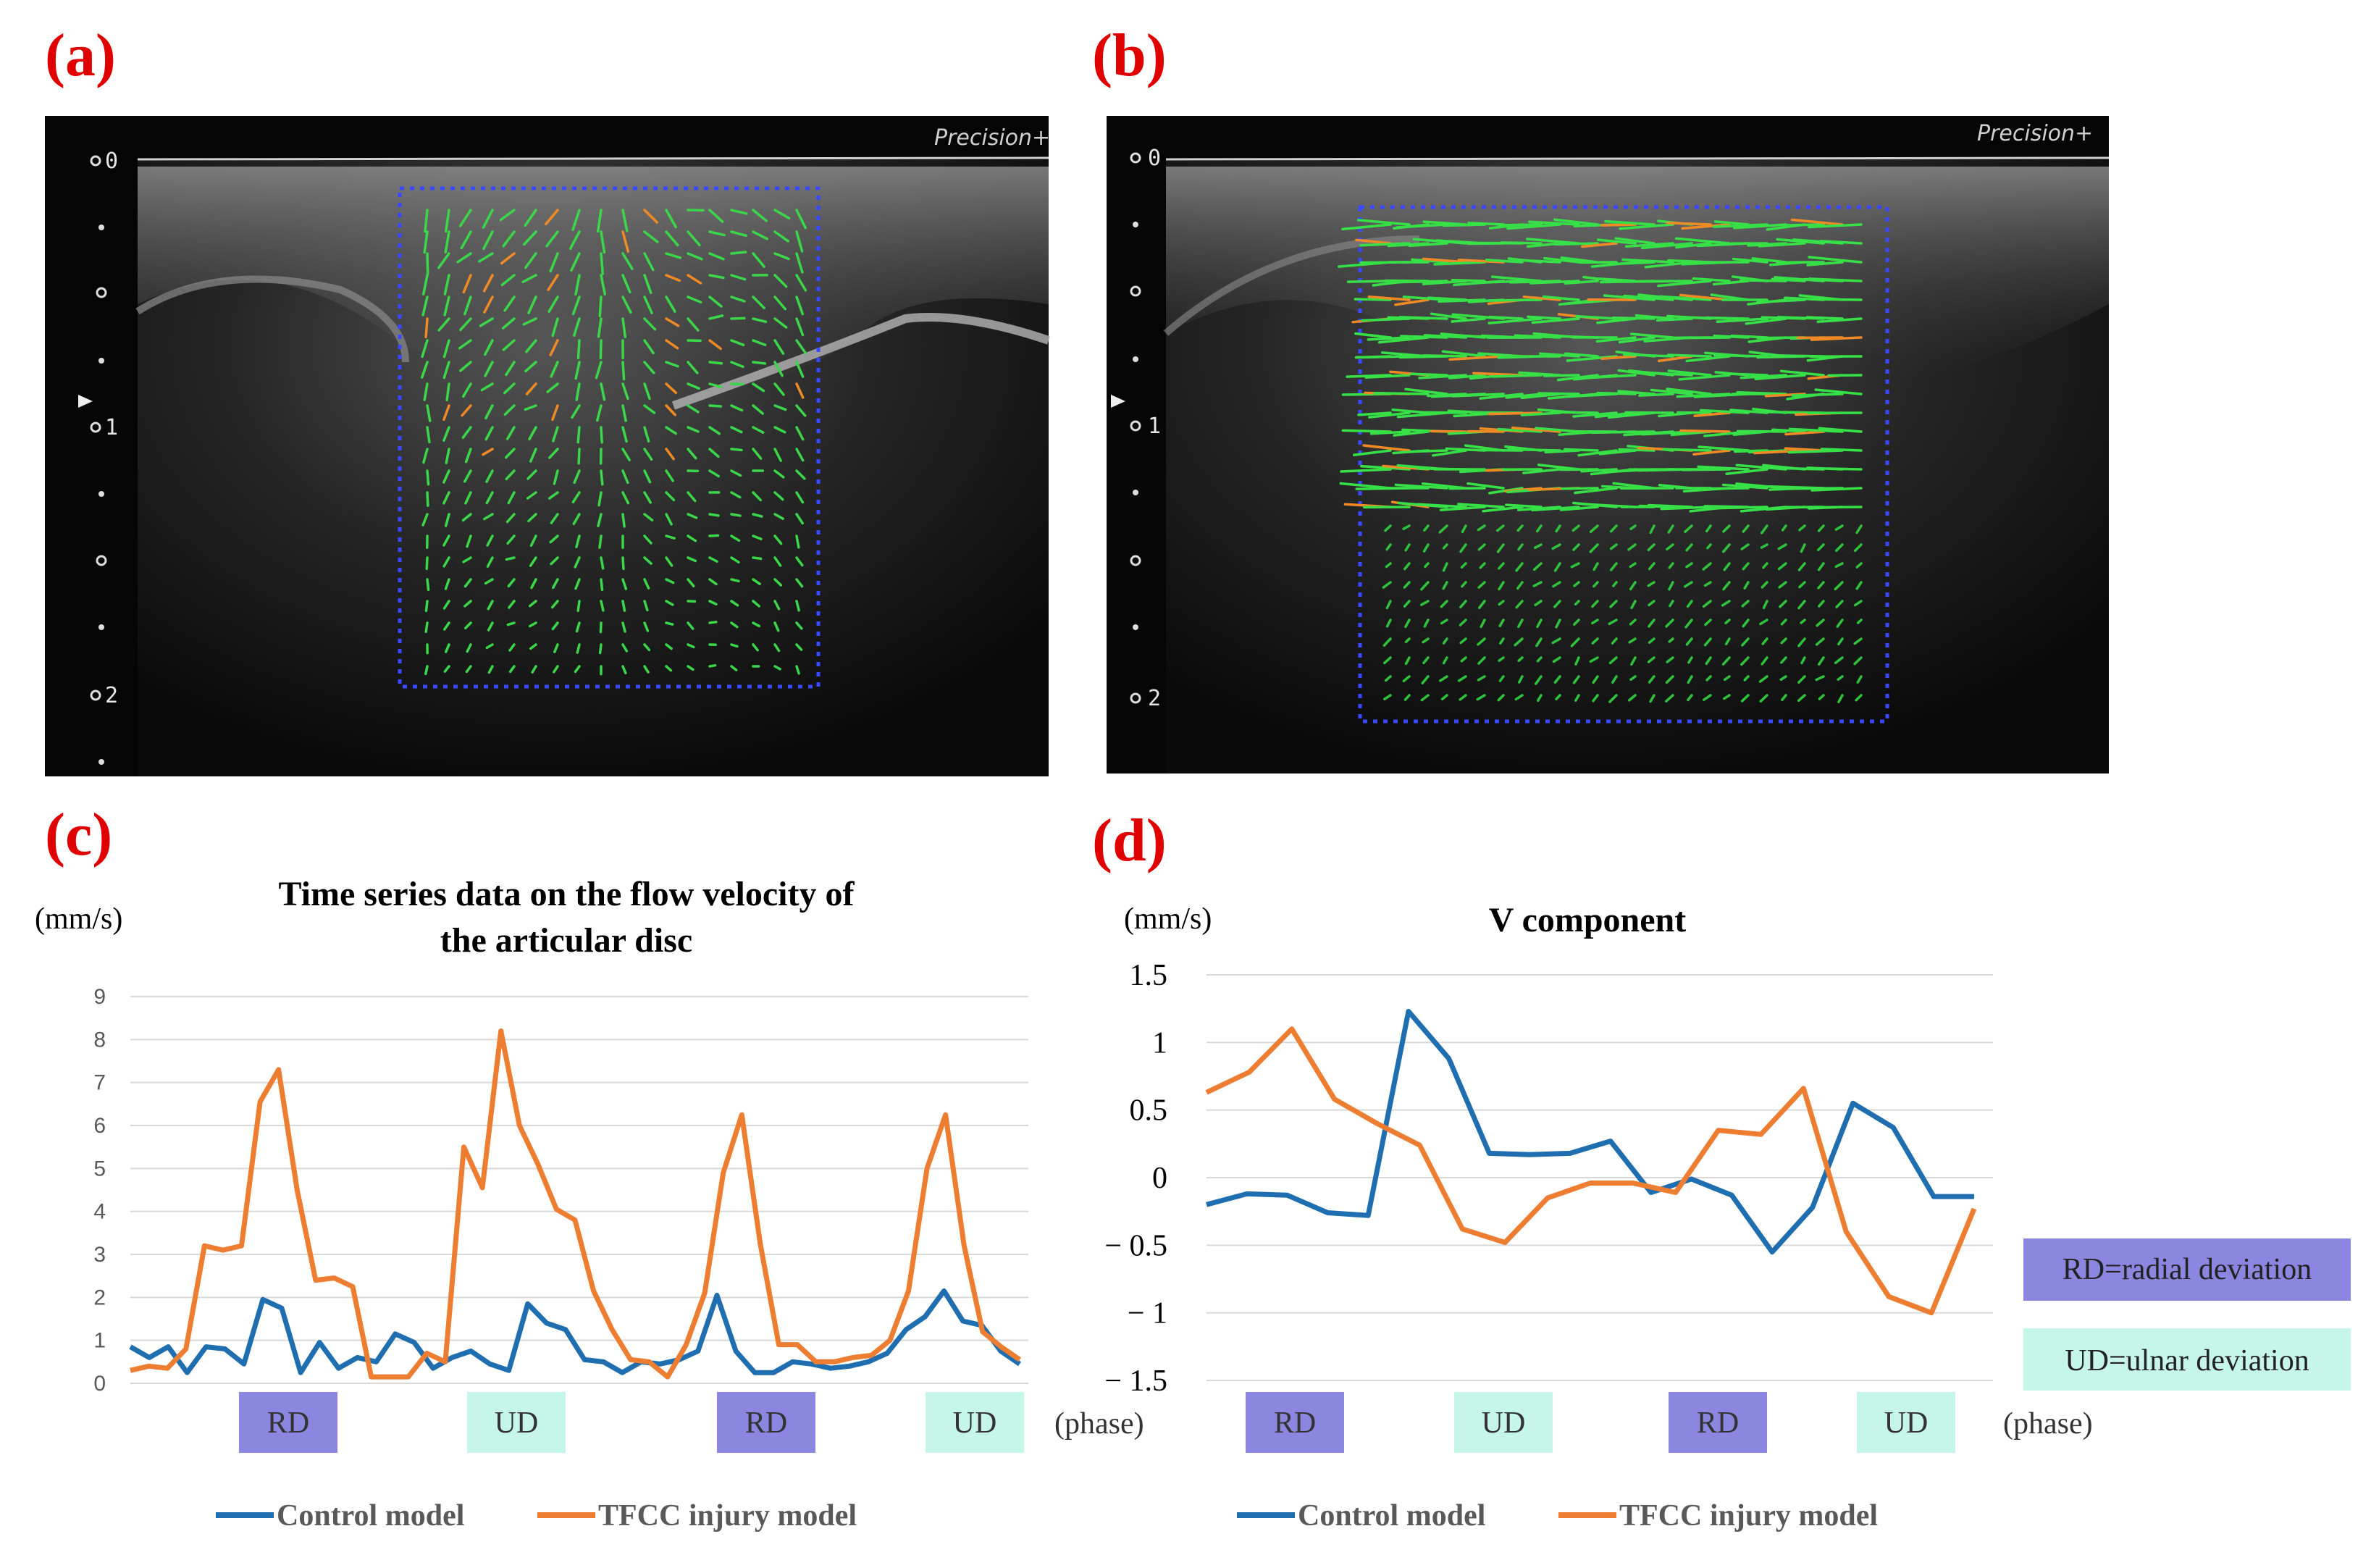 This screenshot has height=1568, width=2371. Describe the element at coordinates (1557, 1516) in the screenshot. I see `legend-d: Control model TFCC injury model` at that location.